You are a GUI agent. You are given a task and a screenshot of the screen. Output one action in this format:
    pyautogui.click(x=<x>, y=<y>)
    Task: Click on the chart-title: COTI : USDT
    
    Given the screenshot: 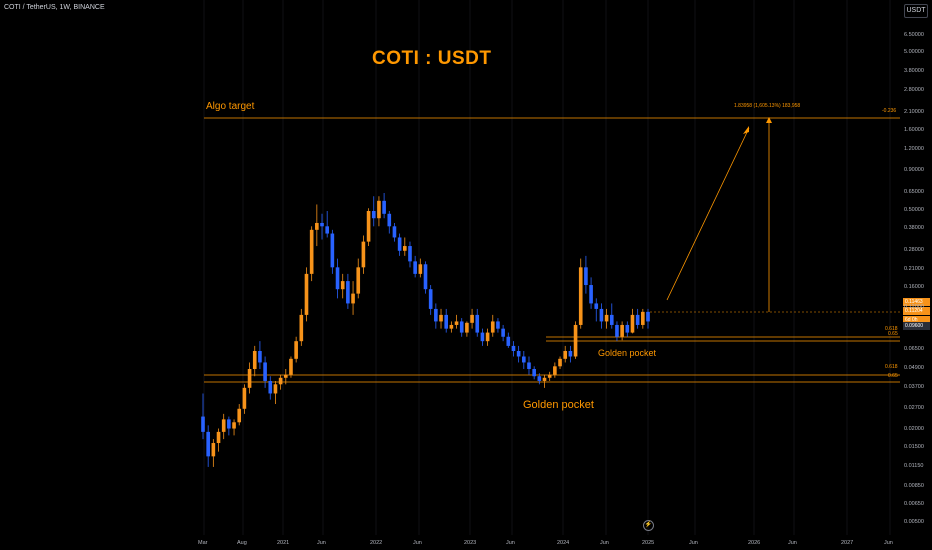 What is the action you would take?
    pyautogui.click(x=432, y=58)
    